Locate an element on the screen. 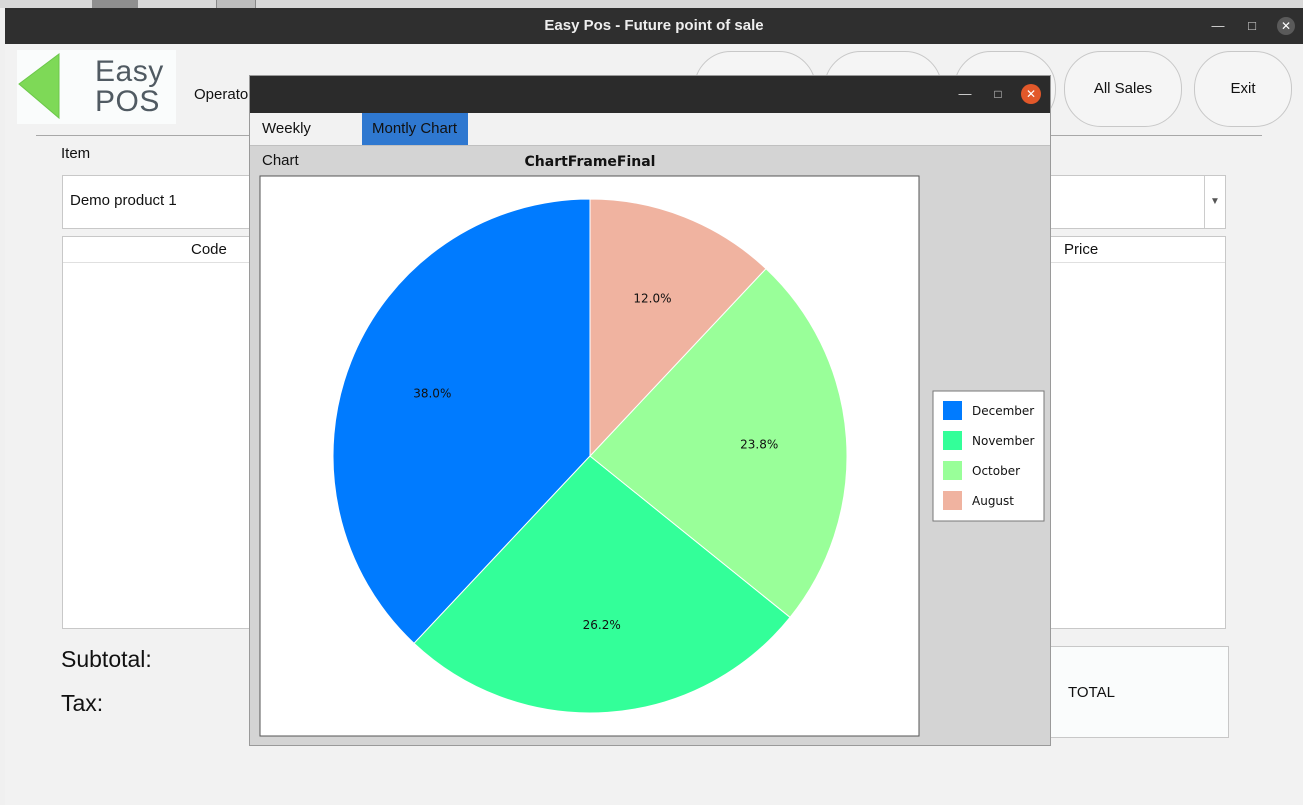 Image resolution: width=1303 pixels, height=805 pixels. legend-label-august: August is located at coordinates (993, 501).